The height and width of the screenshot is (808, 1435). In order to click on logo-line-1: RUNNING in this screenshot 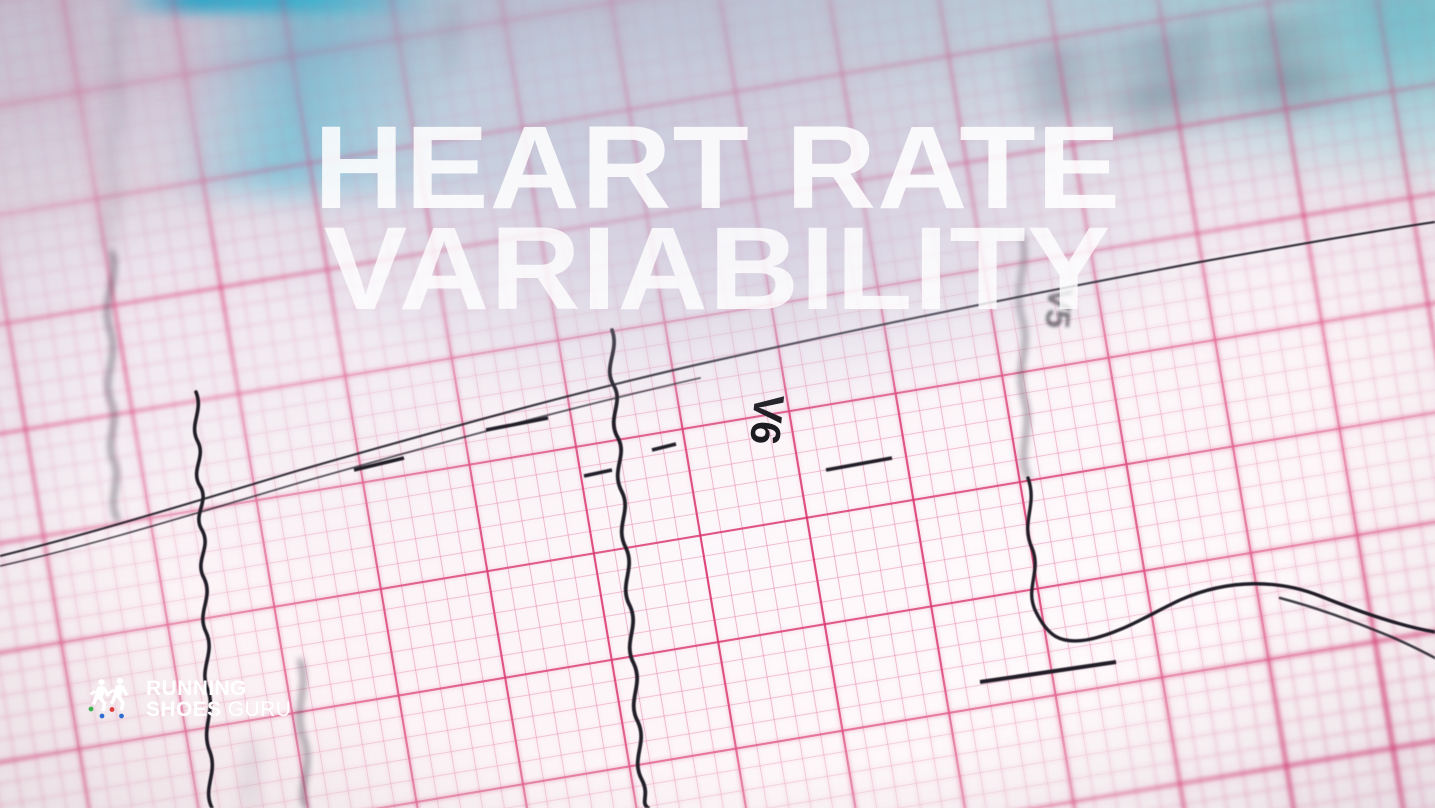, I will do `click(196, 688)`.